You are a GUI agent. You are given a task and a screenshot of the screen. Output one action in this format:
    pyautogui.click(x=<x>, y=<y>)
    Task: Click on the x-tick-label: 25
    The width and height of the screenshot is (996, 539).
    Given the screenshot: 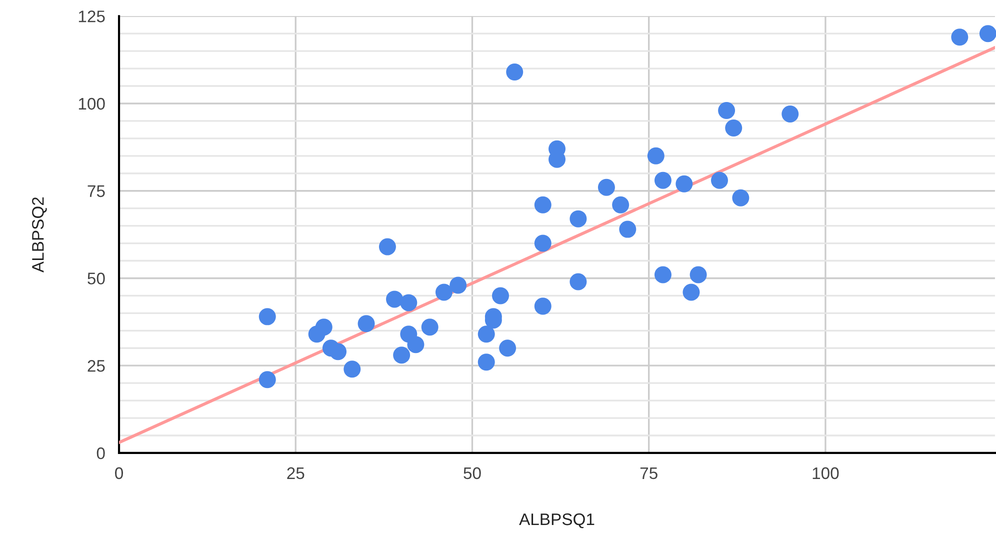 What is the action you would take?
    pyautogui.click(x=295, y=473)
    